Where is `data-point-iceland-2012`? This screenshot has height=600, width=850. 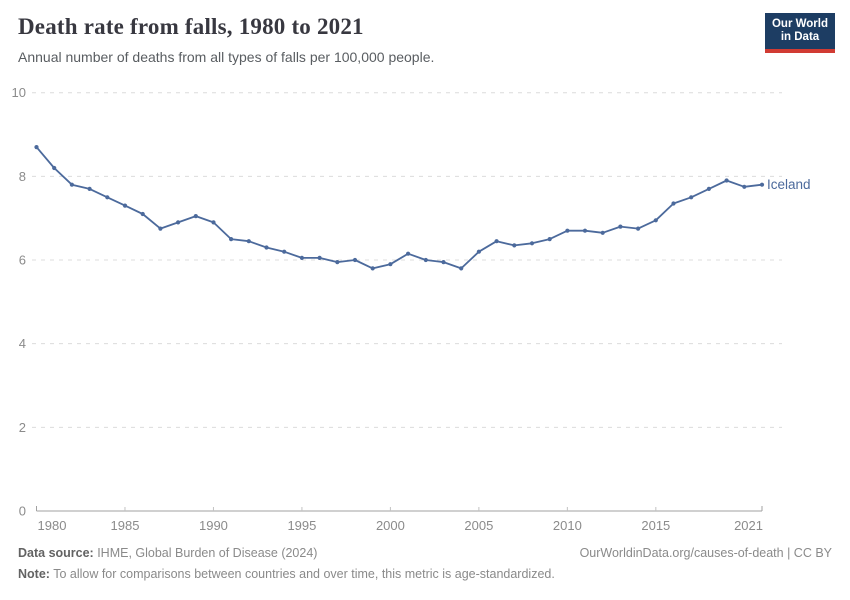
data-point-iceland-2012 is located at coordinates (602, 232).